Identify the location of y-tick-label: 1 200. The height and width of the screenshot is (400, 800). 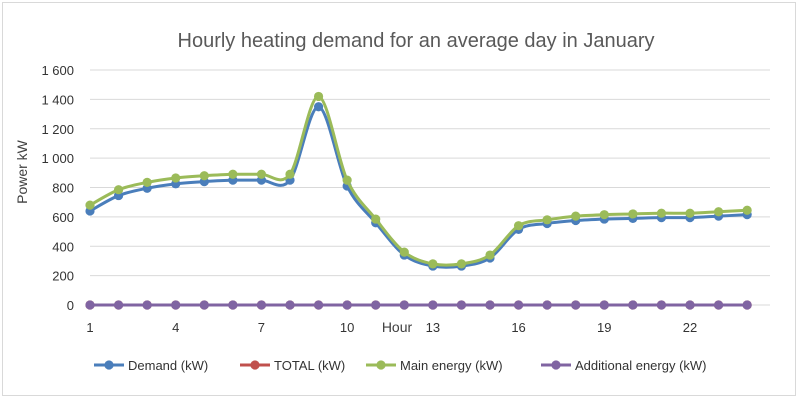
(57, 129).